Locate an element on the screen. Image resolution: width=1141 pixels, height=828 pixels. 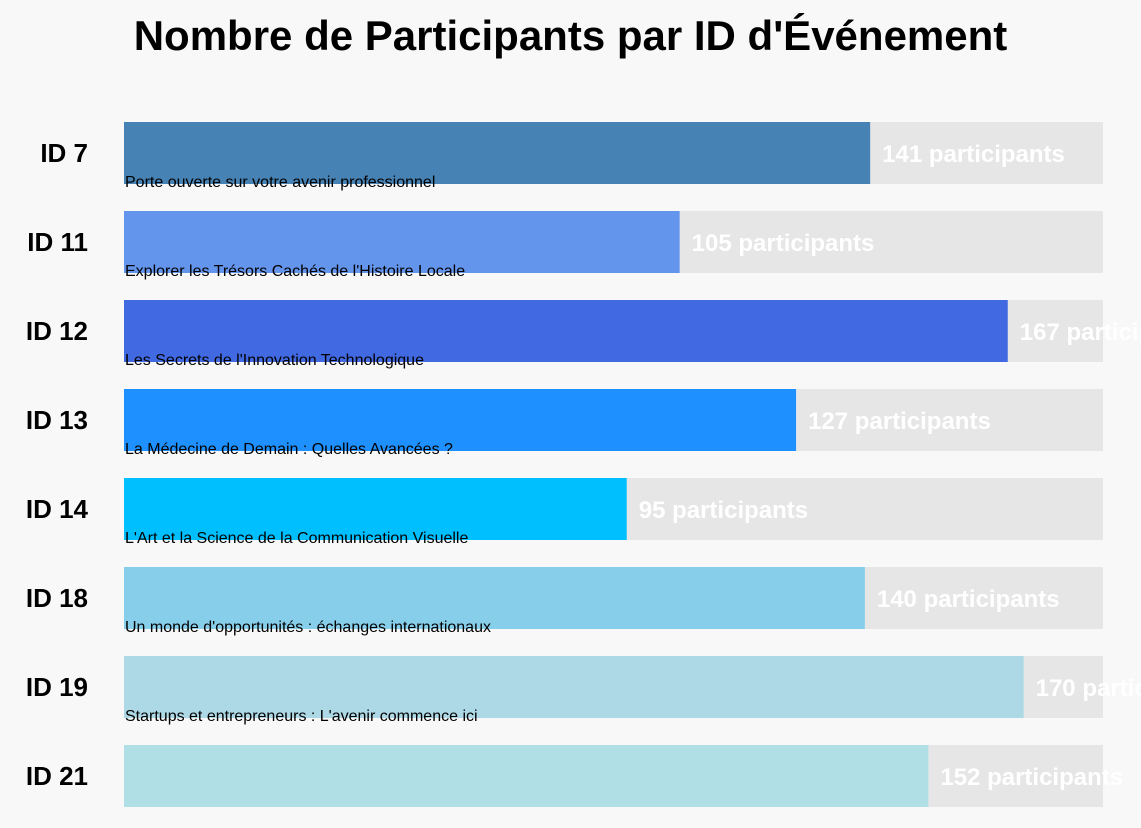
value-label: 152 participants is located at coordinates (1031, 777).